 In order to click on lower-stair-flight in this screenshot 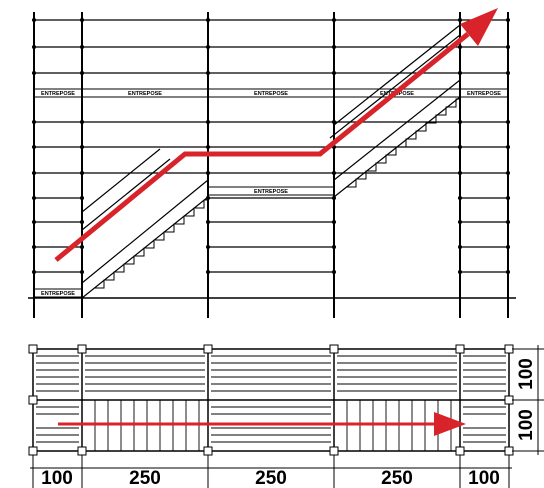, I will do `click(145, 223)`.